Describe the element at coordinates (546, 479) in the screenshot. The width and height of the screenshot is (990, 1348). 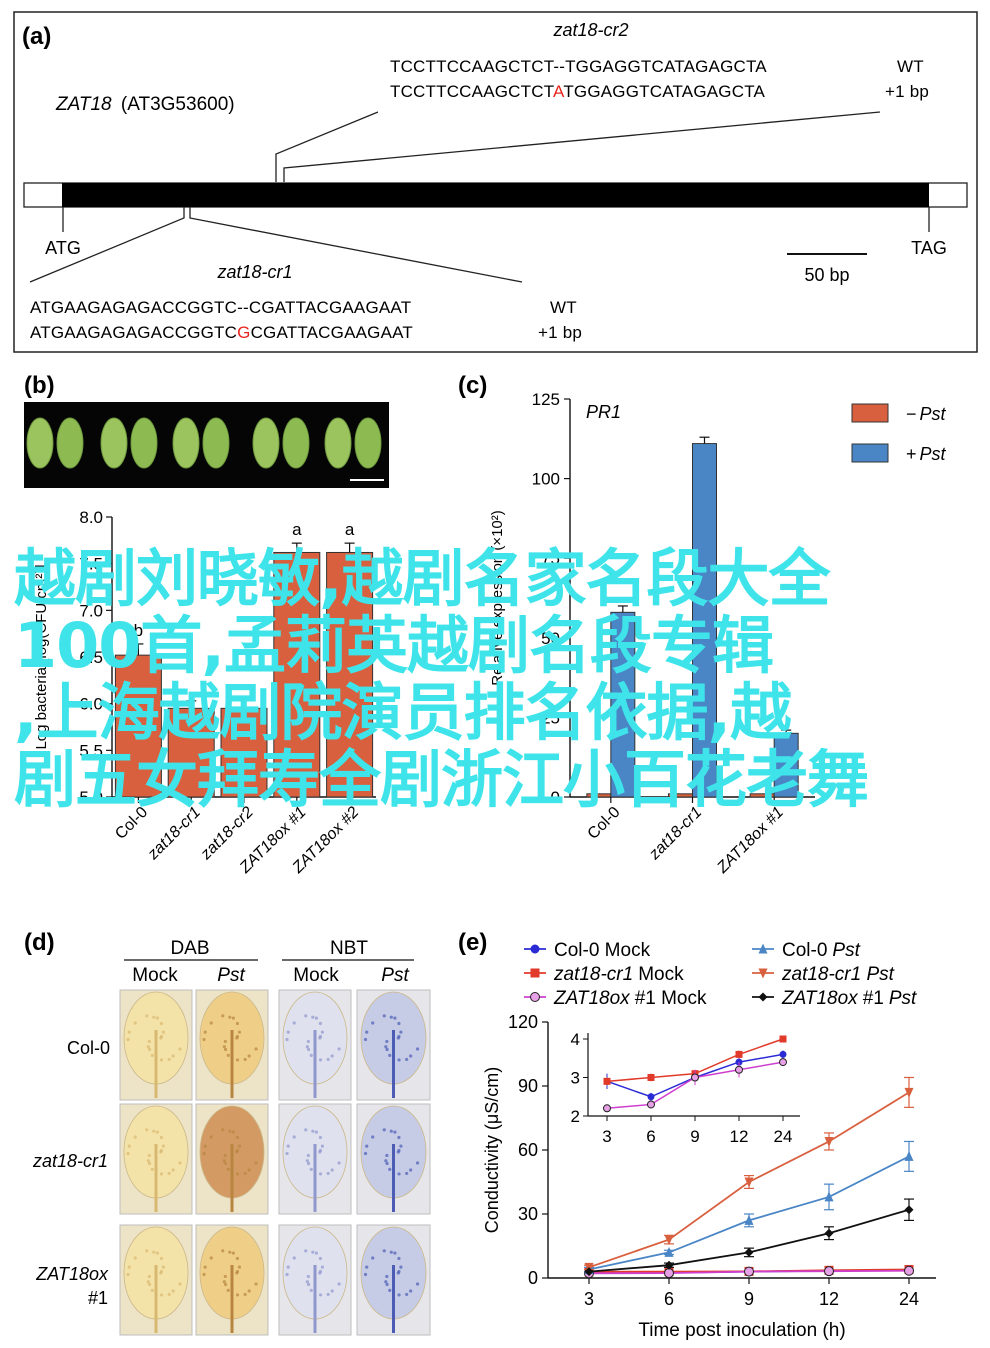
I see `chart-c-ytick-label: 100` at that location.